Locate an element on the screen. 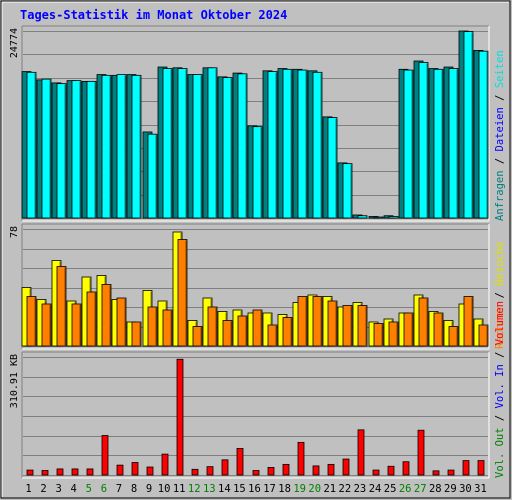 This screenshot has height=500, width=512. panel-mid-legend: Rechner / Besuche is located at coordinates (500, 296).